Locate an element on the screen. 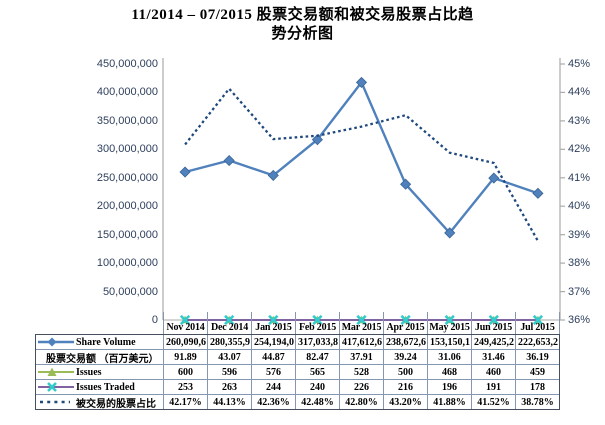 Image resolution: width=605 pixels, height=425 pixels. row-label-text: 股票交易额 （百万美元） is located at coordinates (102, 359).